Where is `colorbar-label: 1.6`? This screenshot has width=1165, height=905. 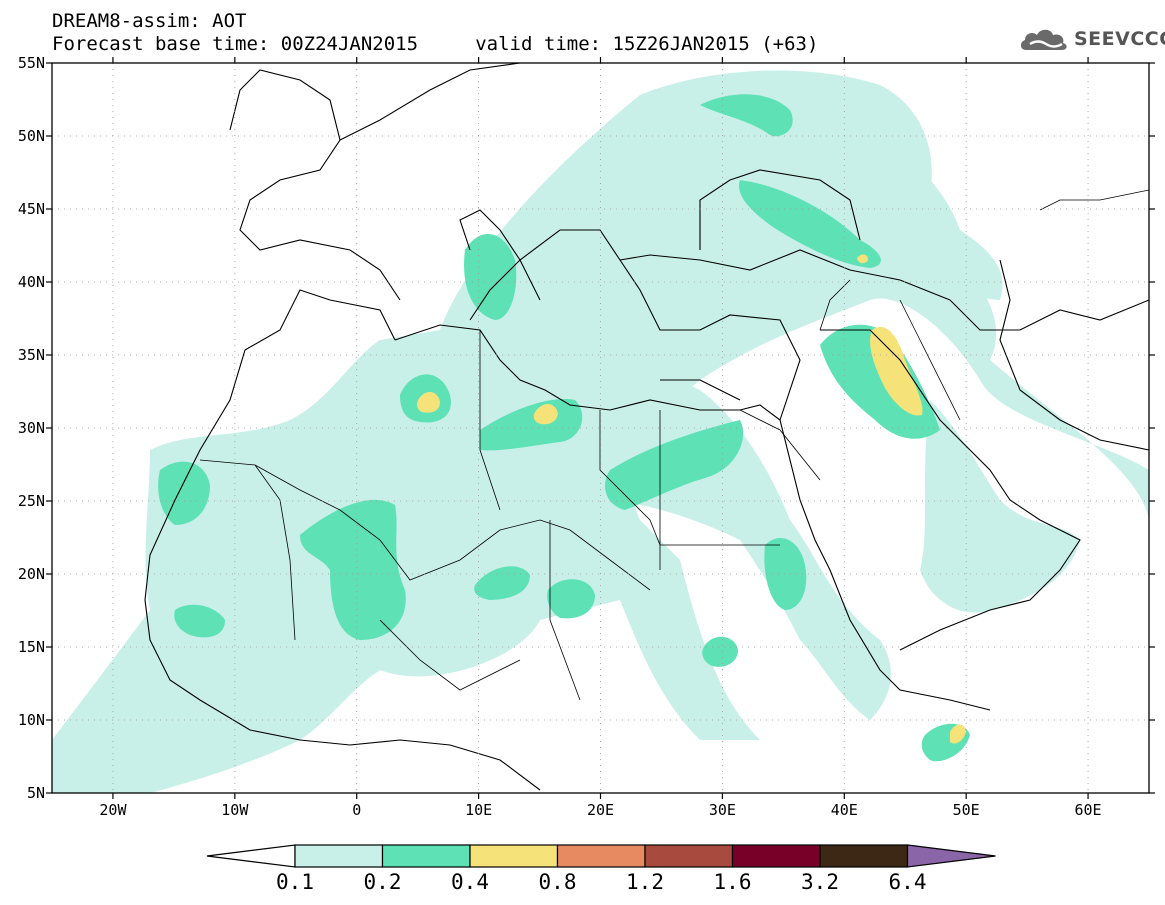 colorbar-label: 1.6 is located at coordinates (733, 882).